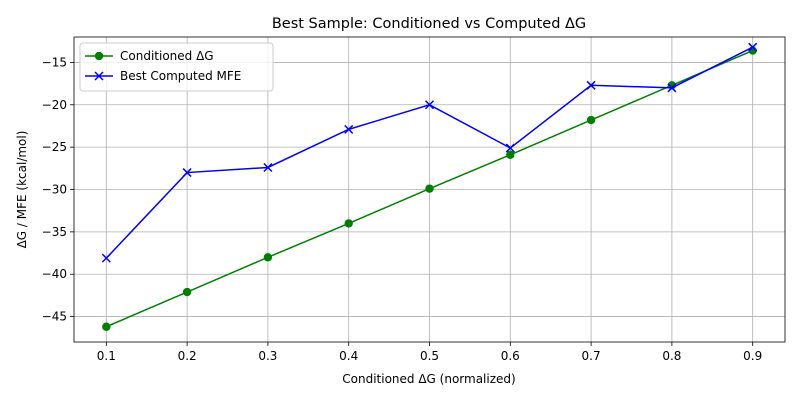  What do you see at coordinates (510, 356) in the screenshot?
I see `x-tick-label: 0.6` at bounding box center [510, 356].